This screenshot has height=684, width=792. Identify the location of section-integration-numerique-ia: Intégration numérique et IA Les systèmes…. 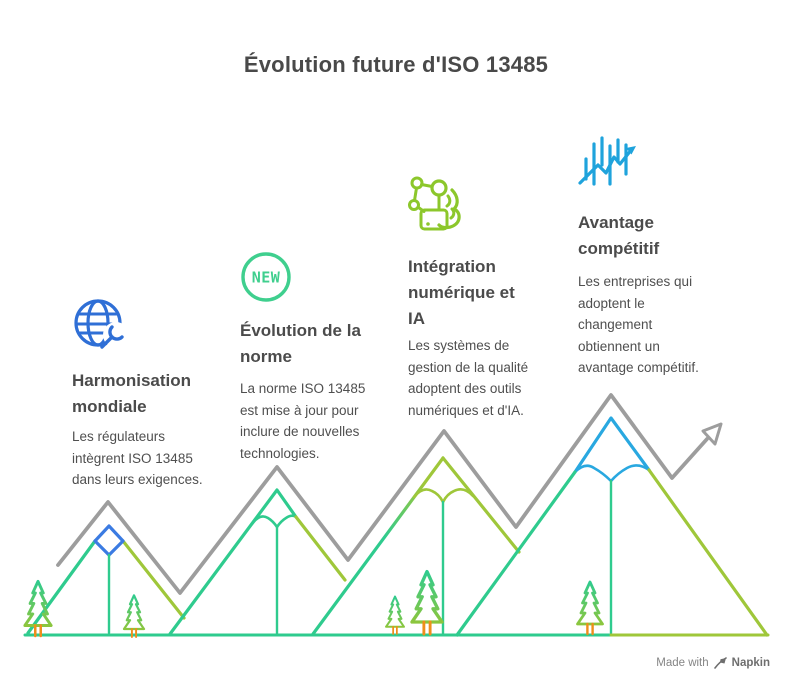
(488, 298).